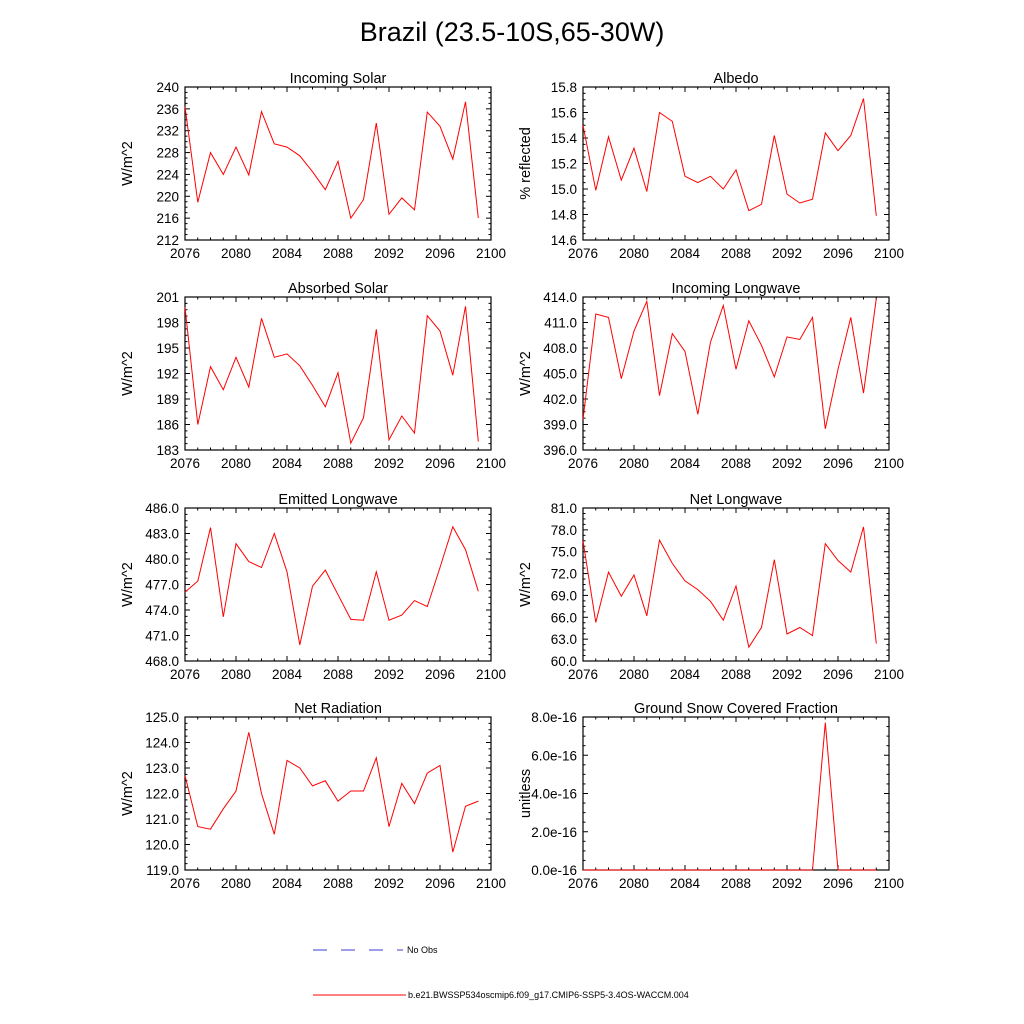  I want to click on panel-title: Absorbed Solar, so click(338, 289).